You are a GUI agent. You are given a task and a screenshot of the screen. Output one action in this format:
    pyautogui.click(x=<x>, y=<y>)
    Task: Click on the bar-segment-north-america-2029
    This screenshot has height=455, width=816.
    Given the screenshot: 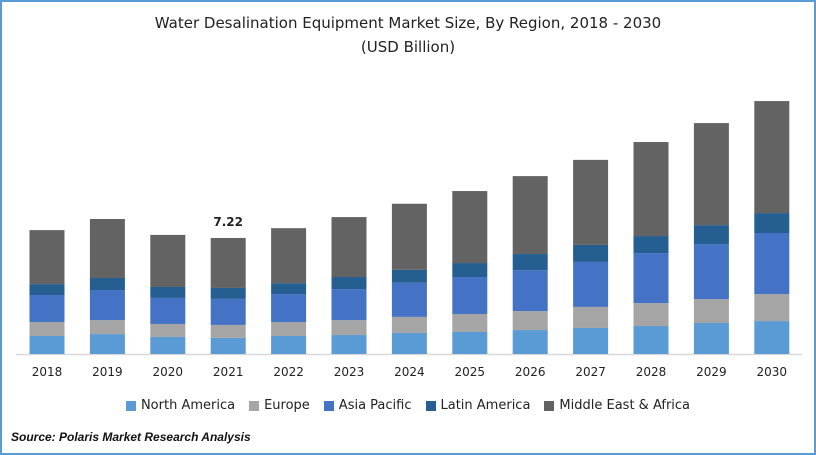 What is the action you would take?
    pyautogui.click(x=711, y=338)
    